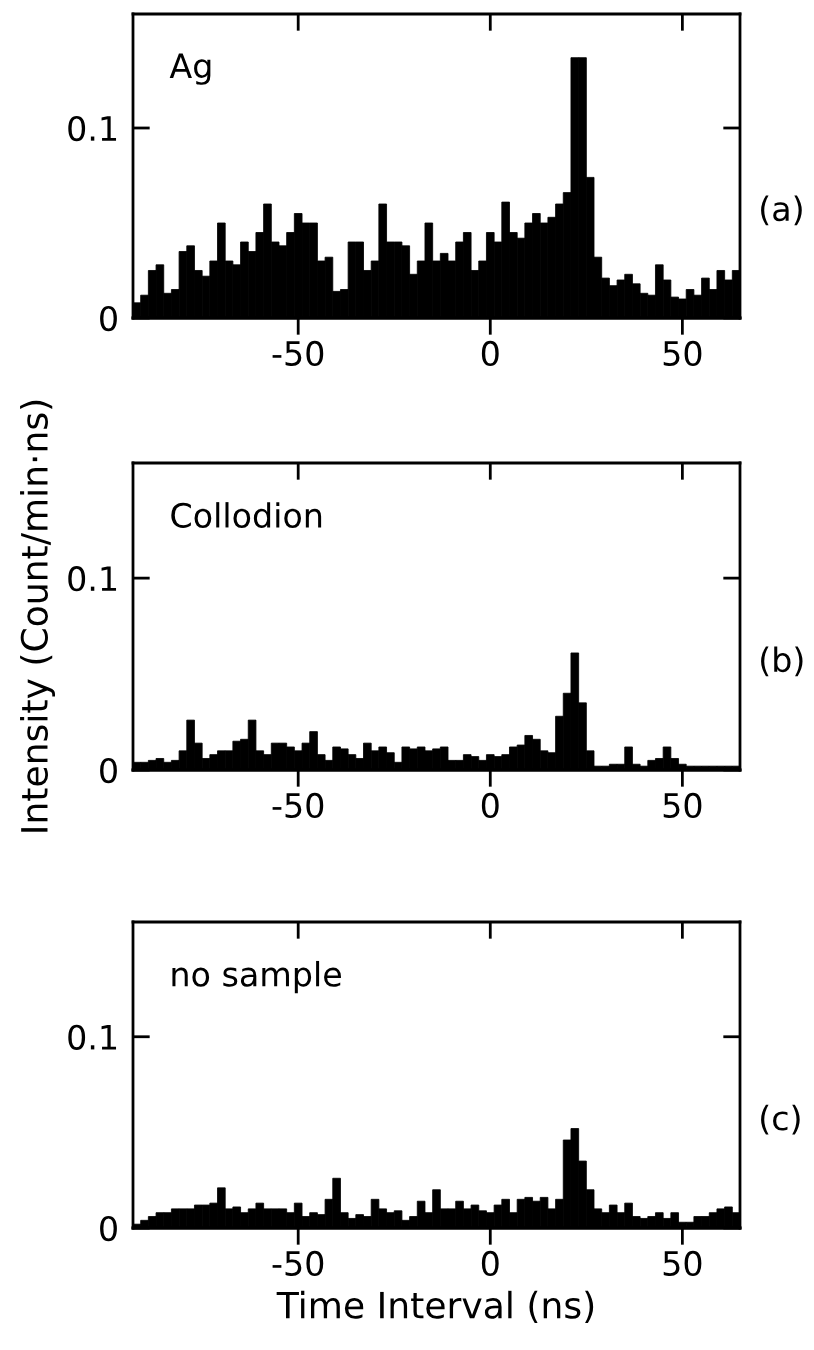 The image size is (814, 1350). What do you see at coordinates (190, 69) in the screenshot?
I see `annotation: Ag` at bounding box center [190, 69].